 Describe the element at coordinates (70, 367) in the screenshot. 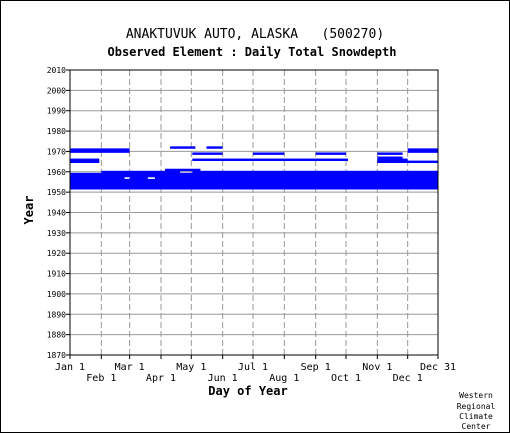

I see `x-tick-label: Jan 1` at that location.